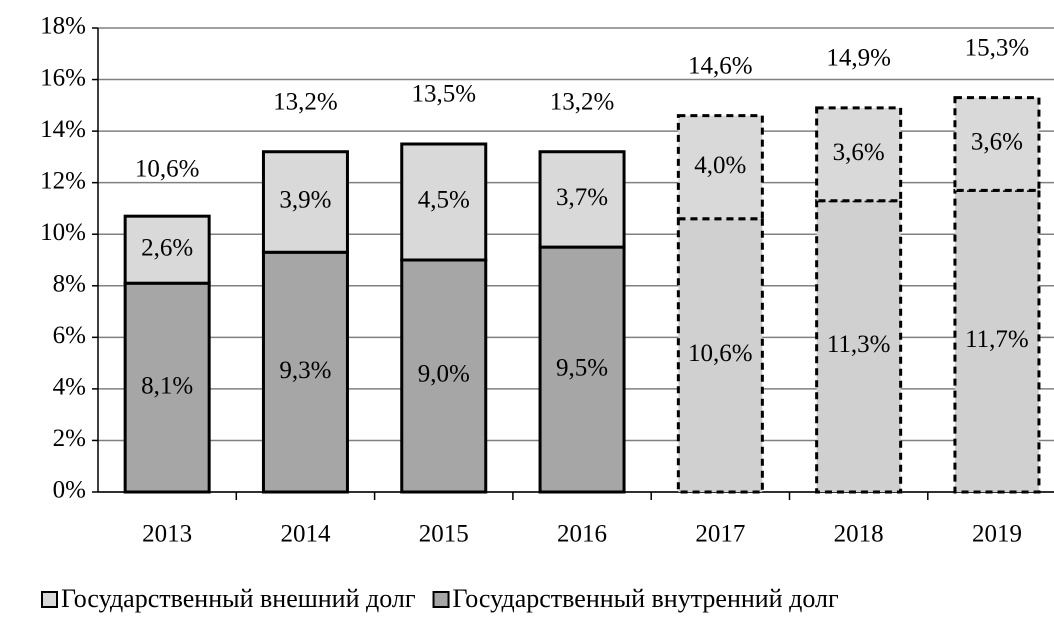 Image resolution: width=1054 pixels, height=617 pixels. I want to click on segment-label: 8,1%, so click(167, 385).